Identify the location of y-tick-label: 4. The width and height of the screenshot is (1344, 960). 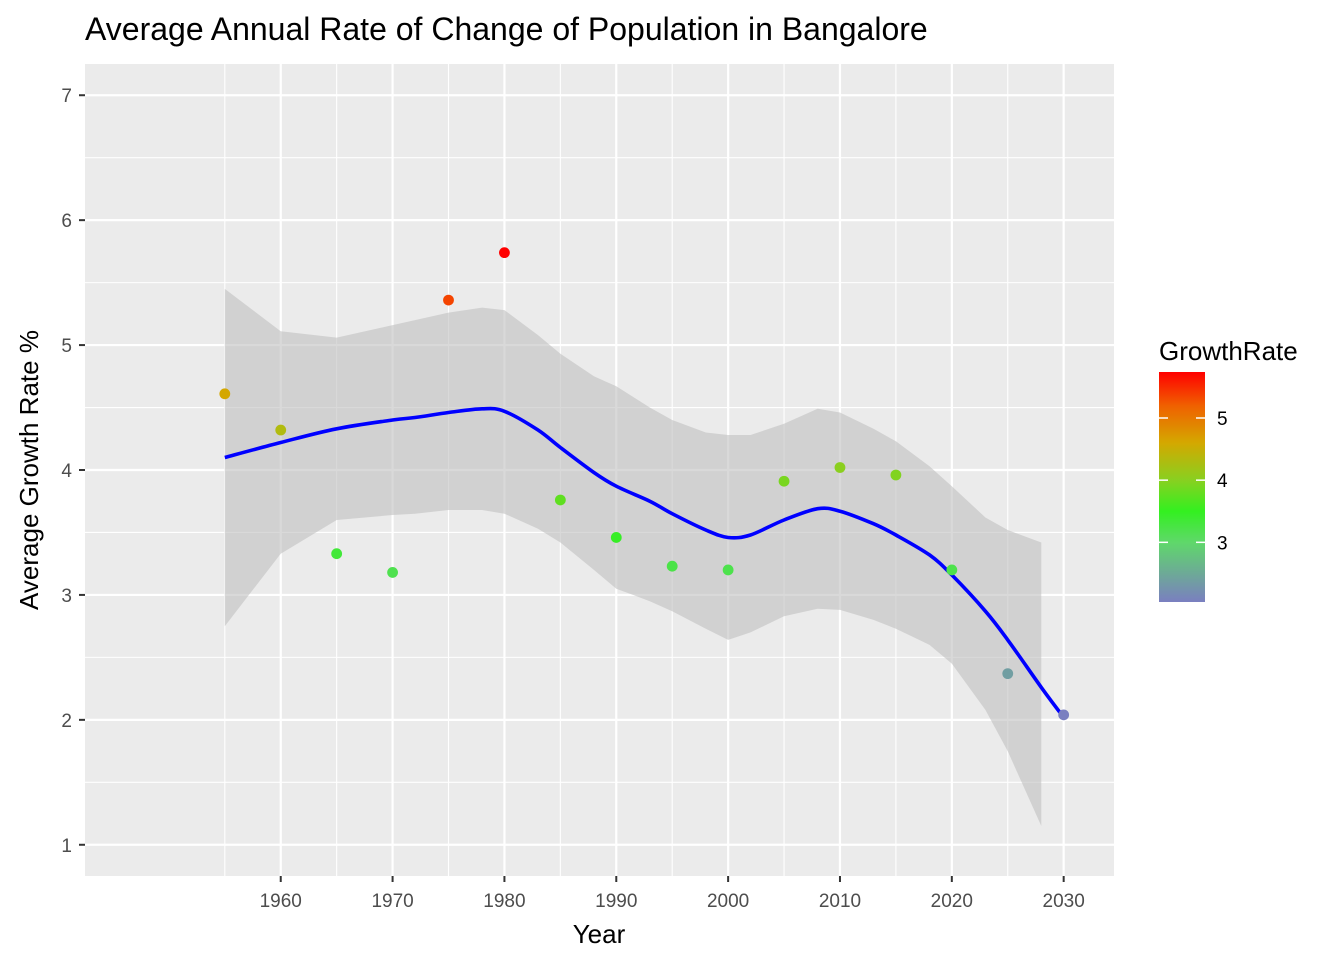
(66, 471).